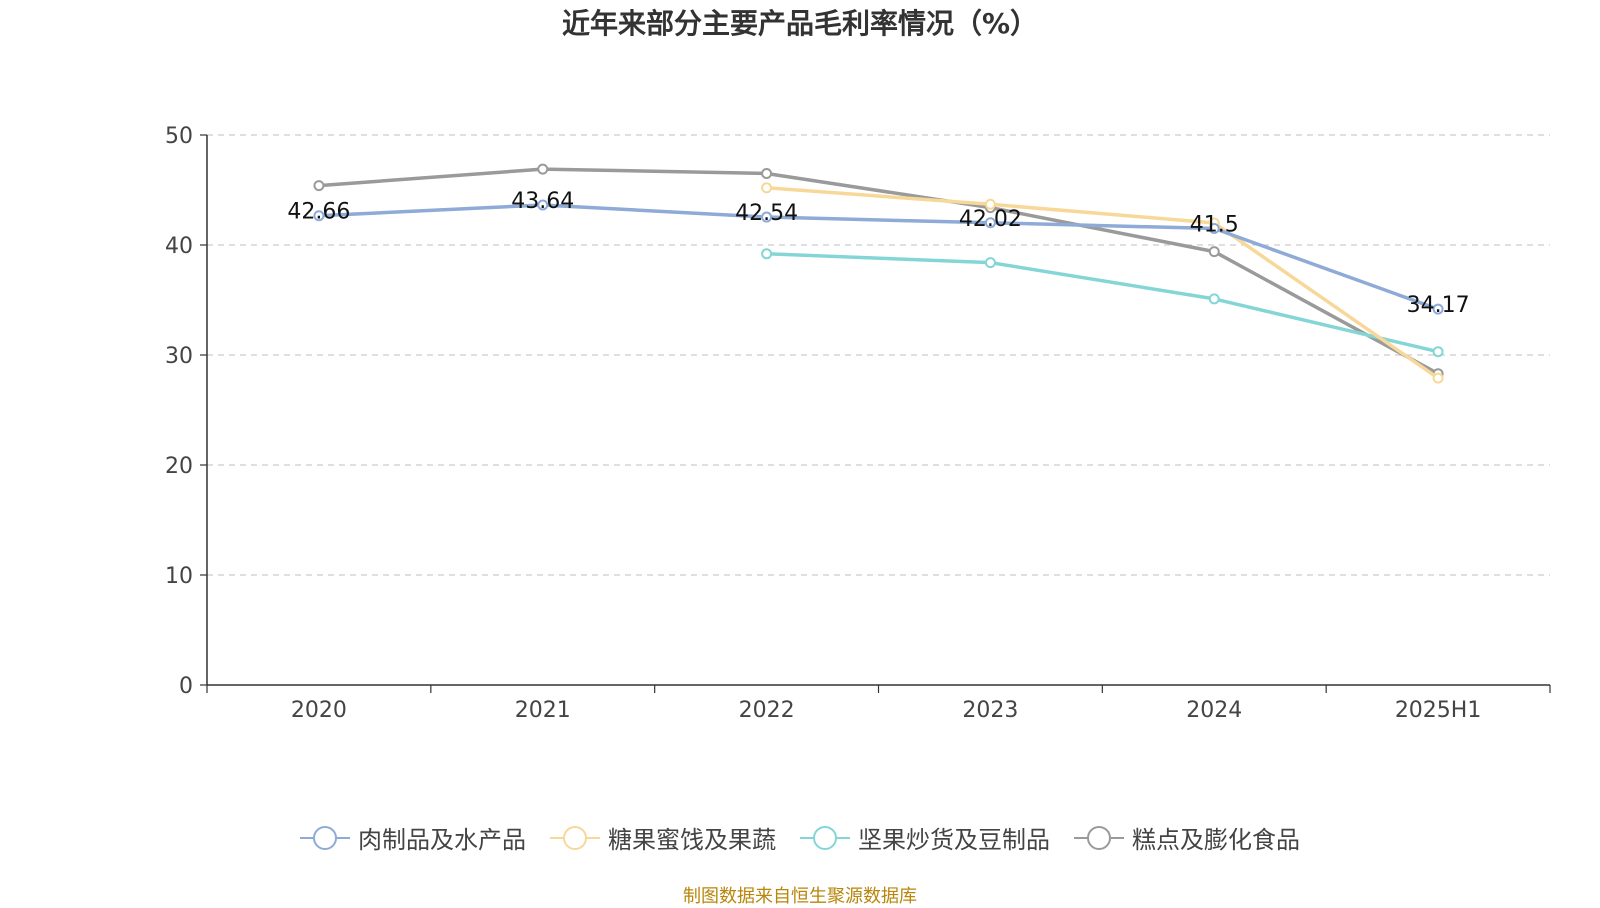 This screenshot has width=1600, height=908. Describe the element at coordinates (990, 223) in the screenshot. I see `series-0-point-2023` at that location.